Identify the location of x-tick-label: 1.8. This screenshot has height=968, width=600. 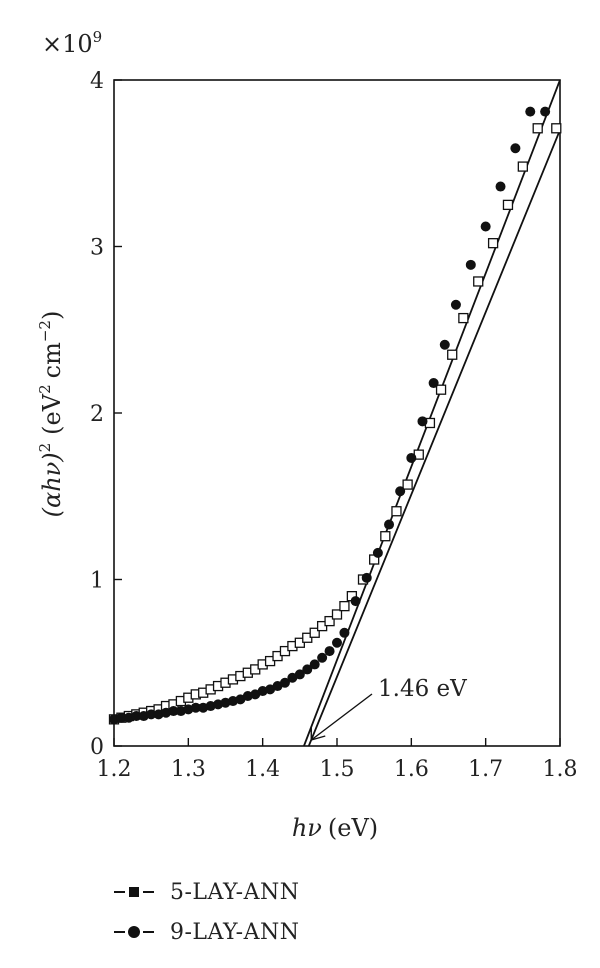
(560, 769).